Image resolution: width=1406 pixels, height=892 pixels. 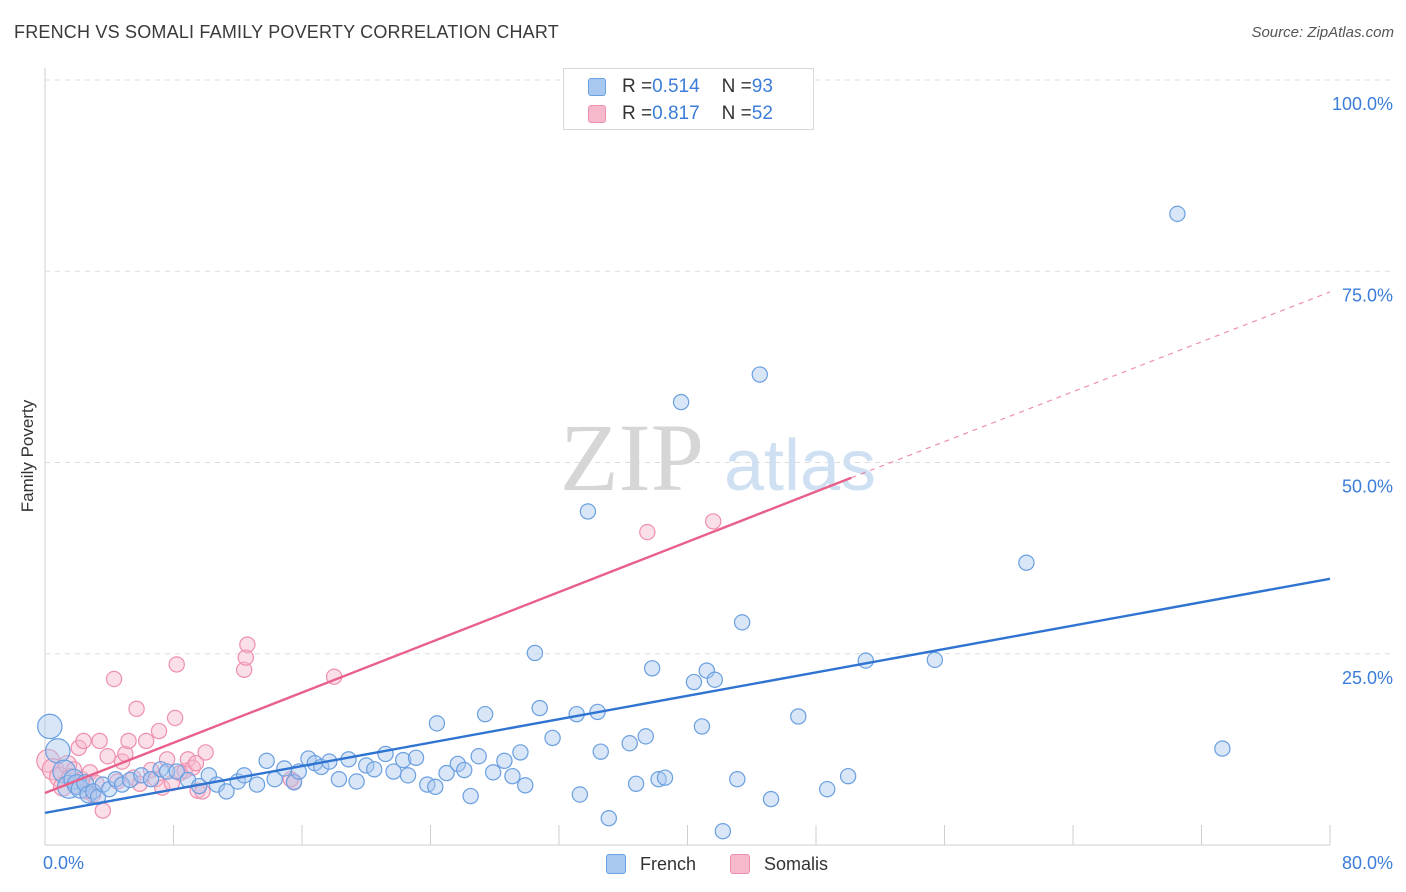 I want to click on watermark-atlas: atlas, so click(x=800, y=466).